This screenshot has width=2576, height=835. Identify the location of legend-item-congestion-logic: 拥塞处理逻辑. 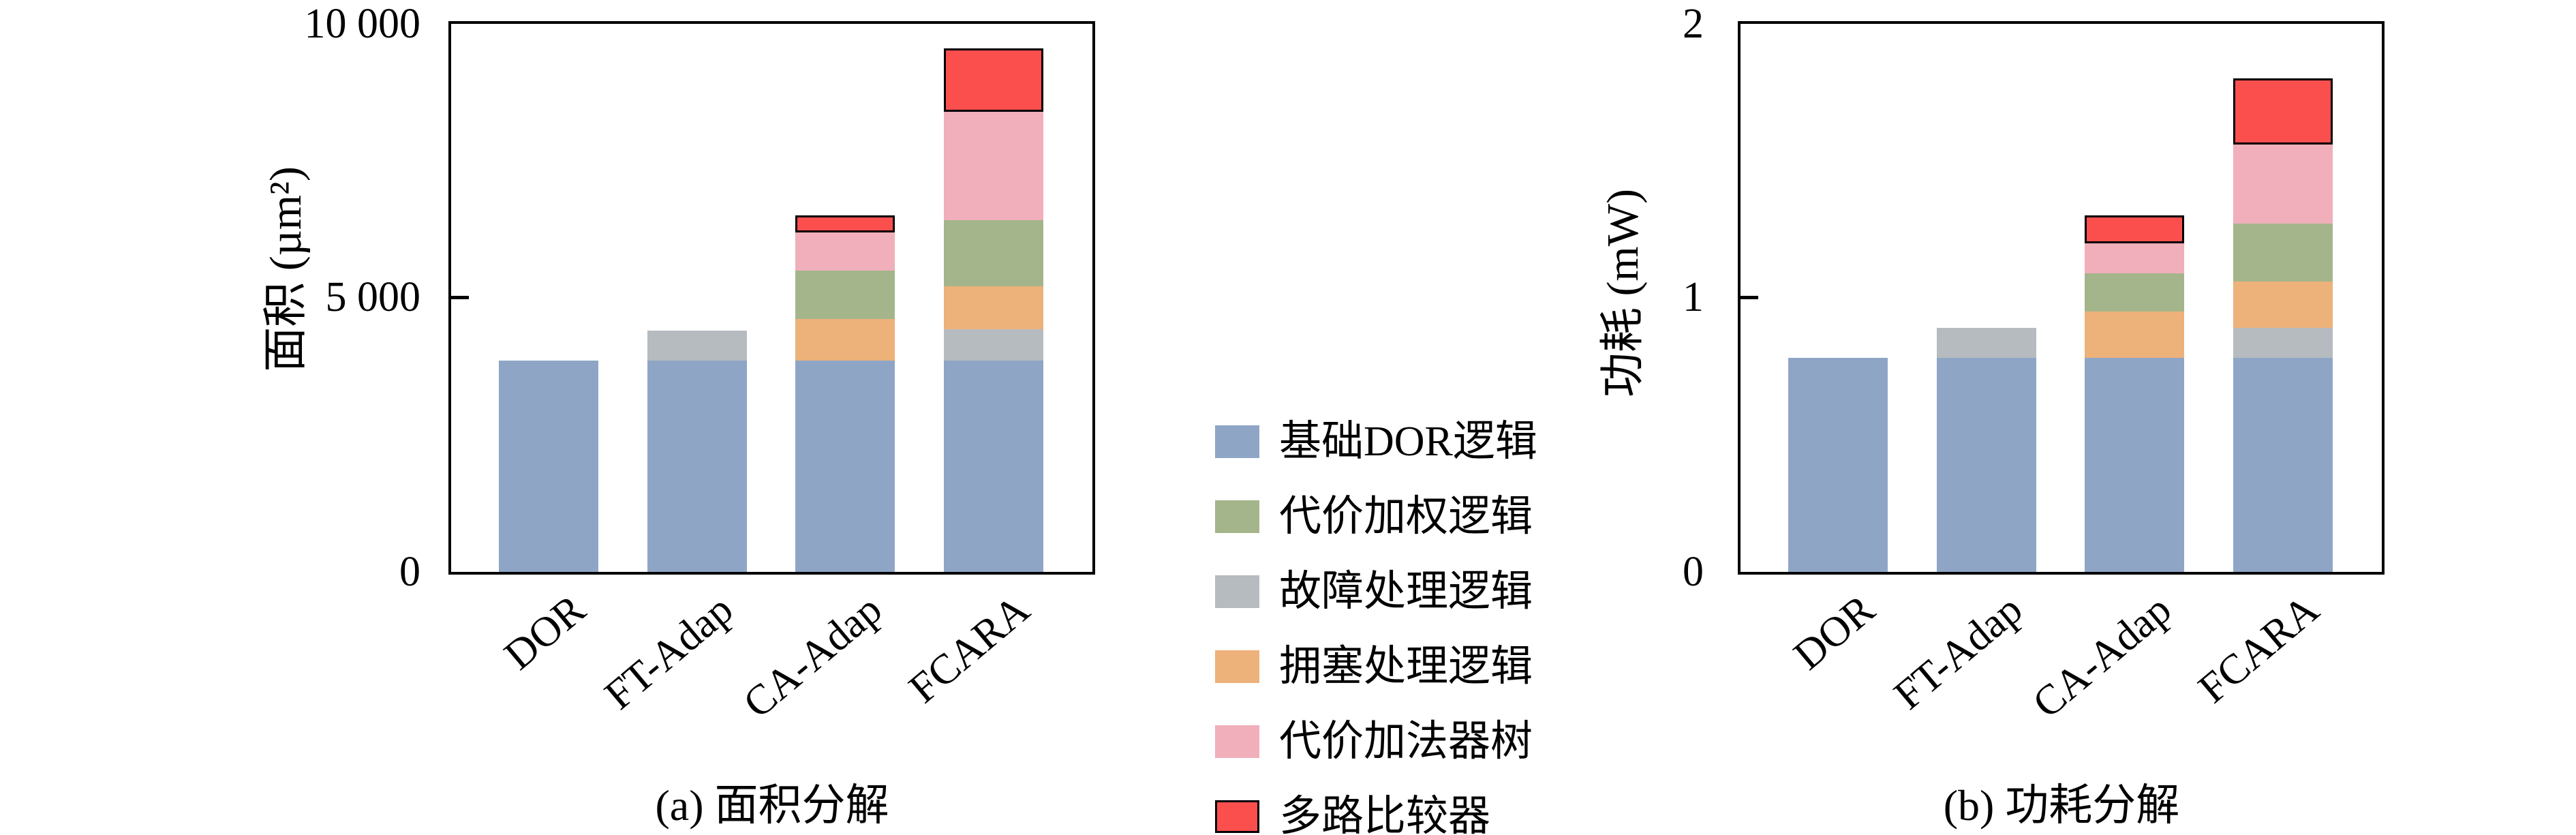
(1374, 666).